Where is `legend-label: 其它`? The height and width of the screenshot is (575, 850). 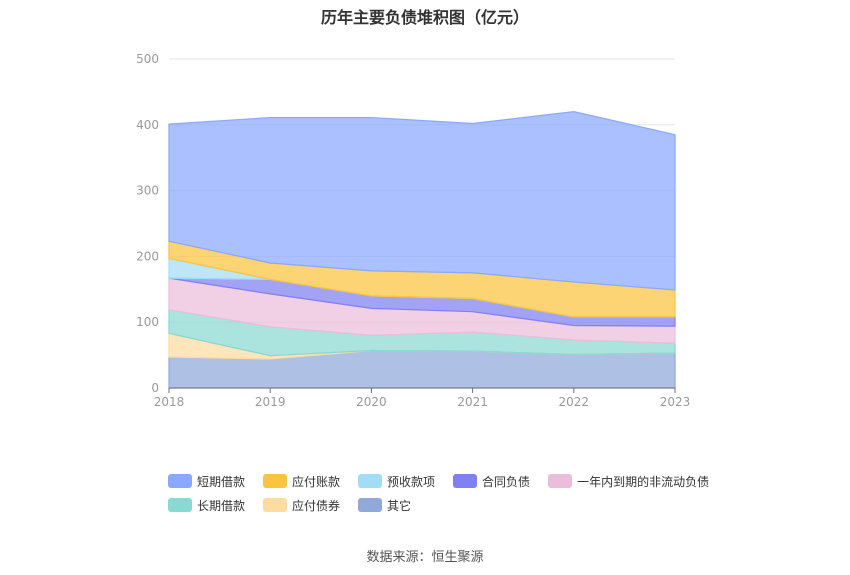
legend-label: 其它 is located at coordinates (399, 505).